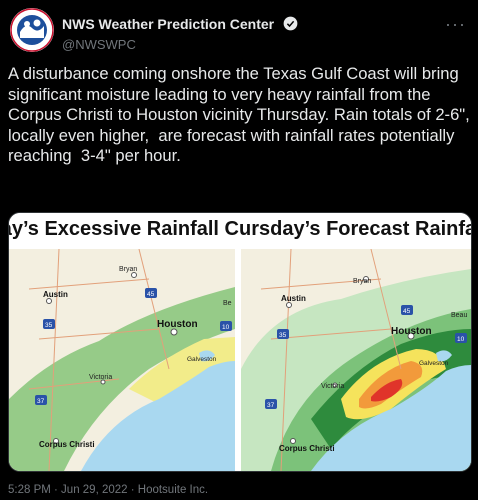  I want to click on map-divider, so click(238, 360).